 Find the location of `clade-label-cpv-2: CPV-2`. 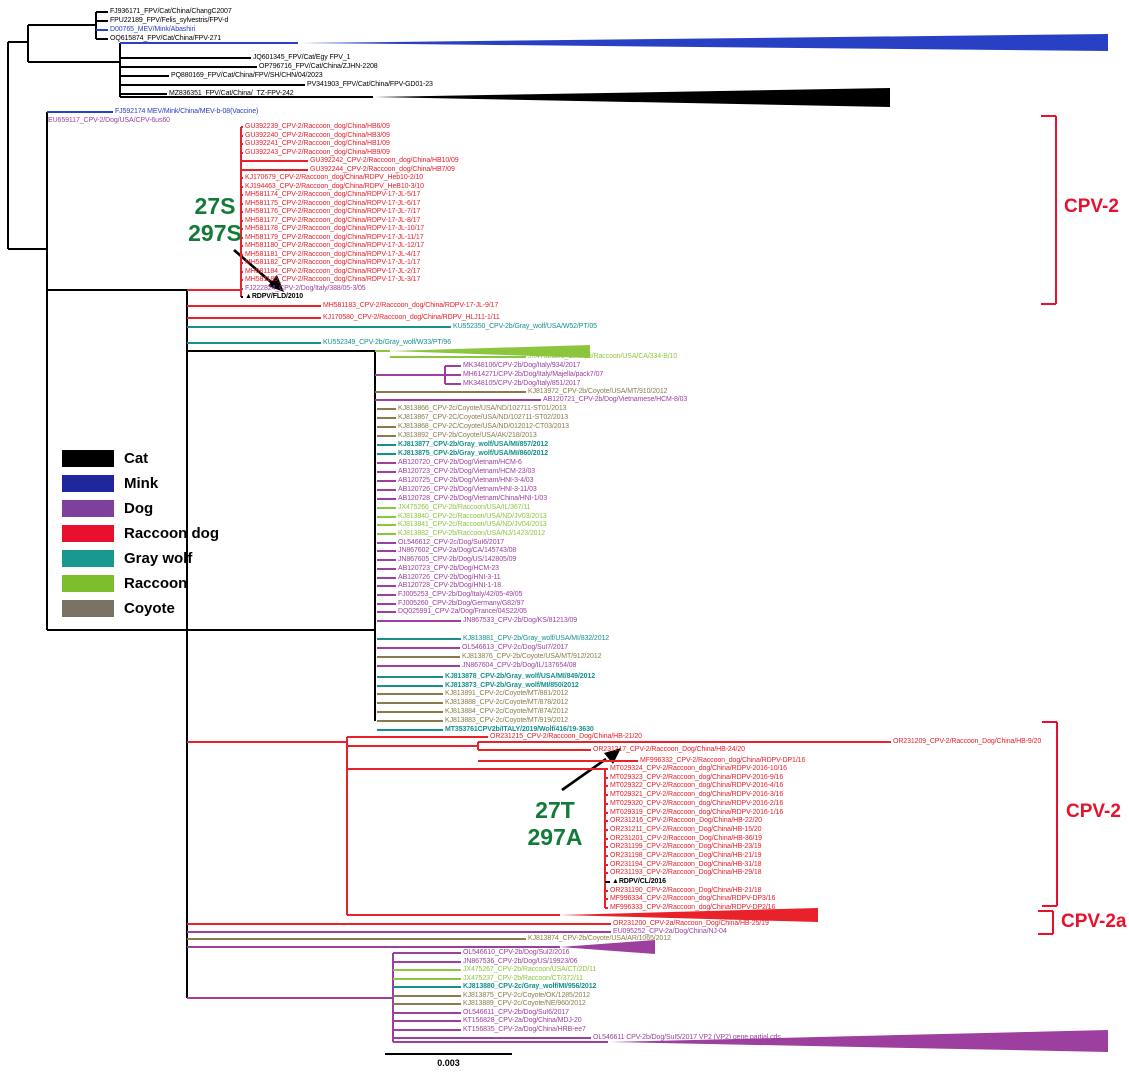

clade-label-cpv-2: CPV-2 is located at coordinates (1093, 811).